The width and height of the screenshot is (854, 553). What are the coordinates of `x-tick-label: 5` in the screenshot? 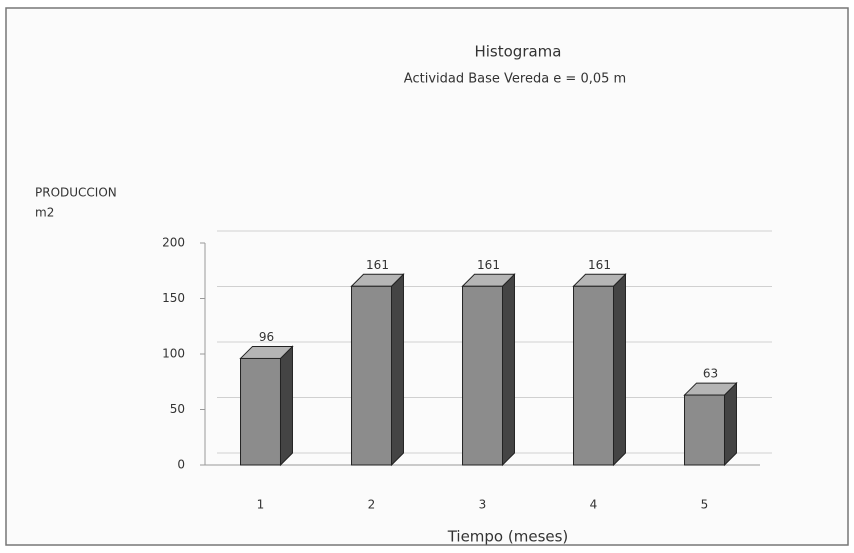 It's located at (705, 505).